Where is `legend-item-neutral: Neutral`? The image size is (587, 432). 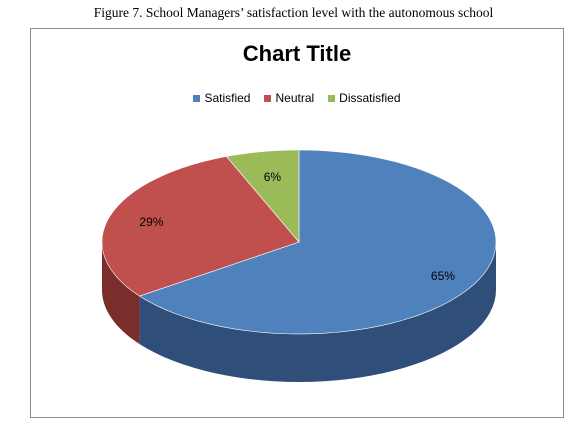
legend-item-neutral: Neutral is located at coordinates (289, 98).